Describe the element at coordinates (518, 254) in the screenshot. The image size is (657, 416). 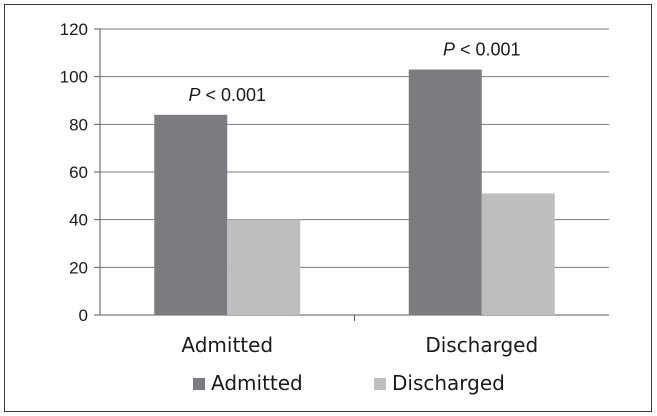
I see `bar-discharged-discharged` at that location.